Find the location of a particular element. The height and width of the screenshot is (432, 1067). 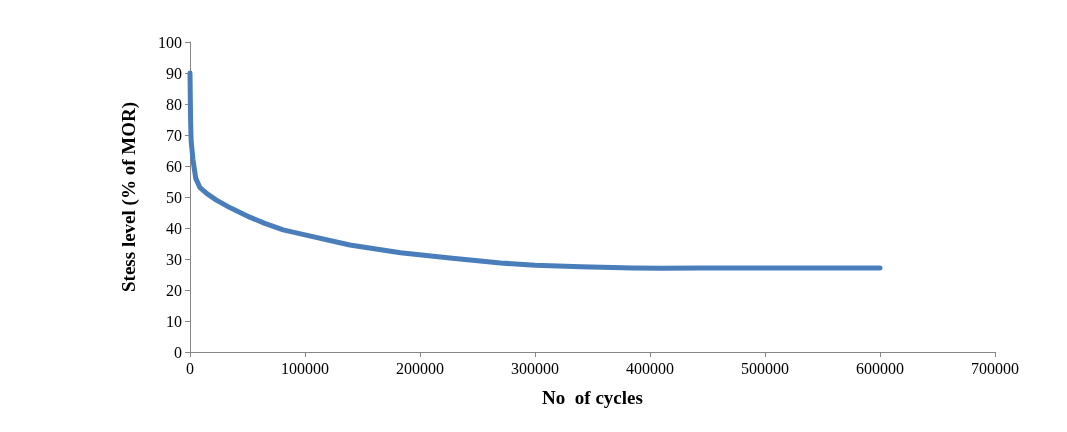

y-tick-label: 20 is located at coordinates (174, 290).